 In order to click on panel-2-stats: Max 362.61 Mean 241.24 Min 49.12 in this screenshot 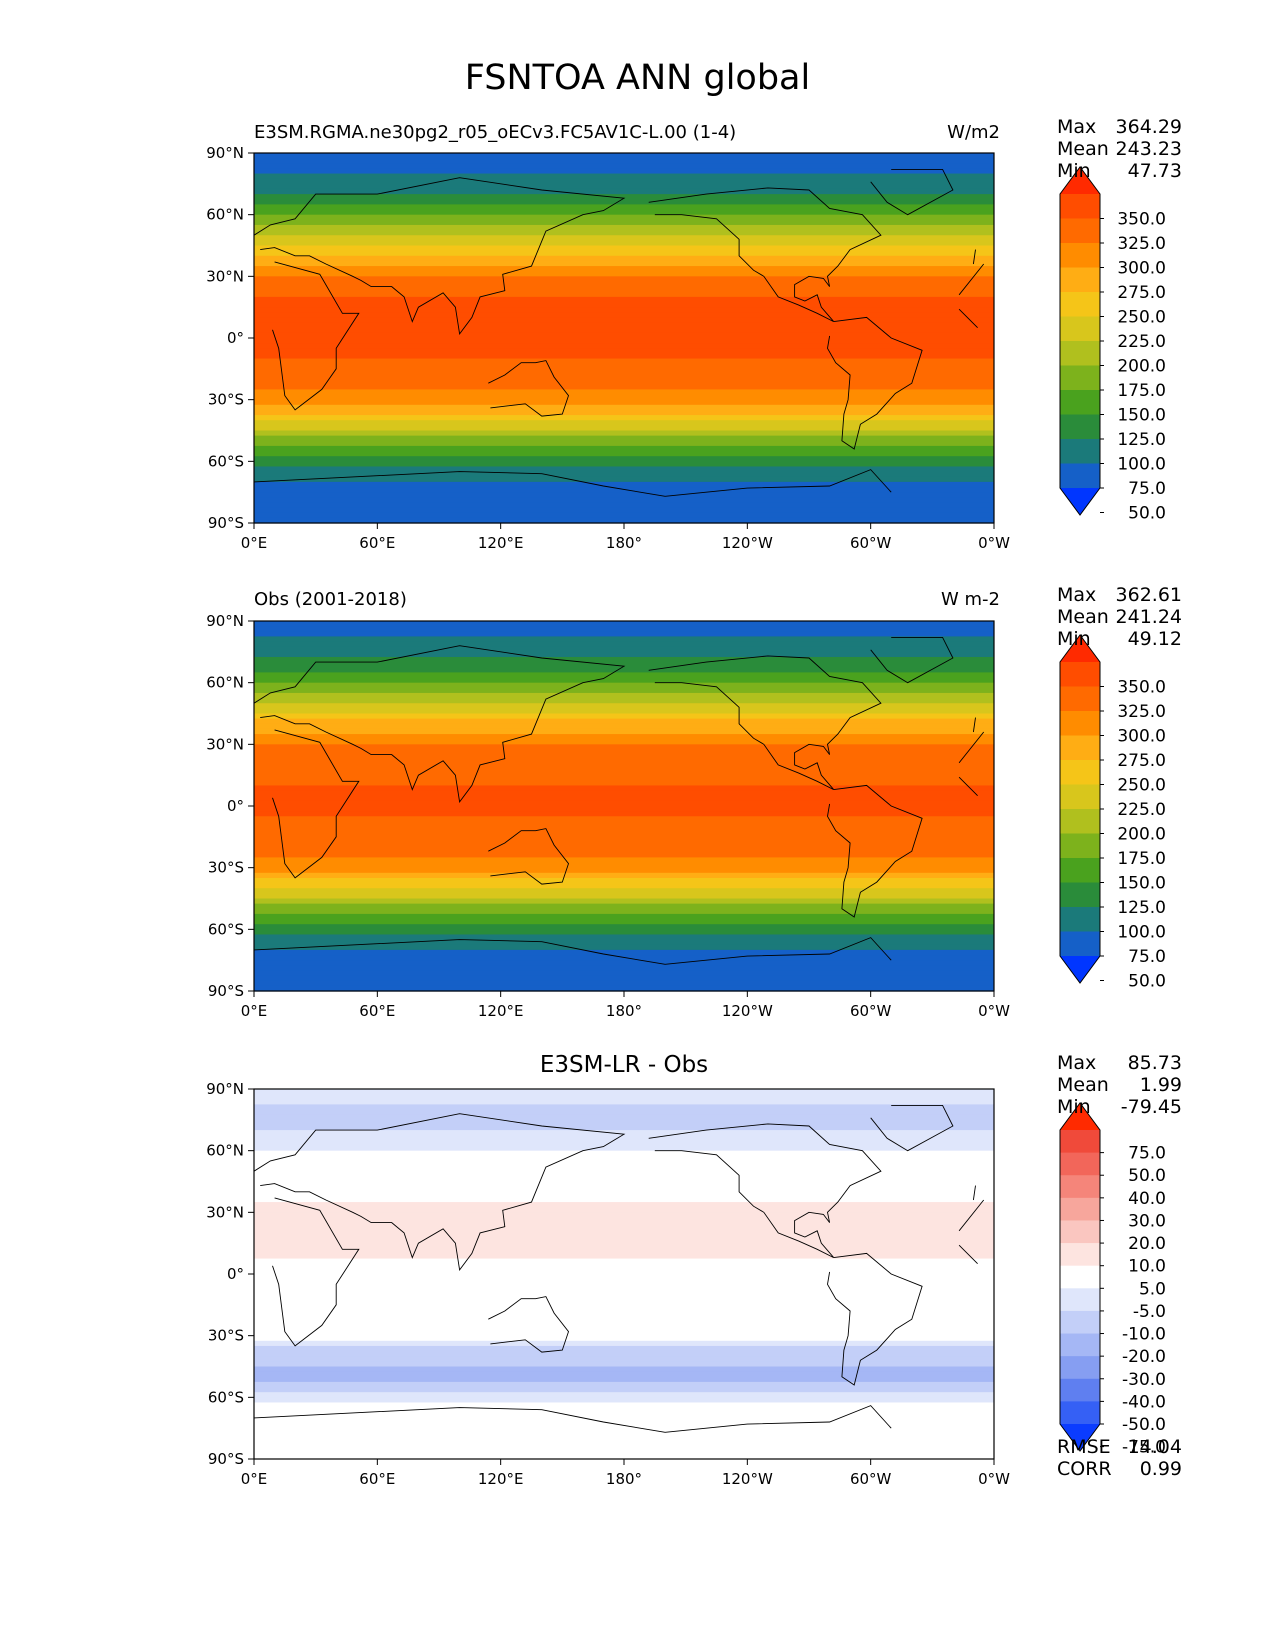, I will do `click(1119, 617)`.